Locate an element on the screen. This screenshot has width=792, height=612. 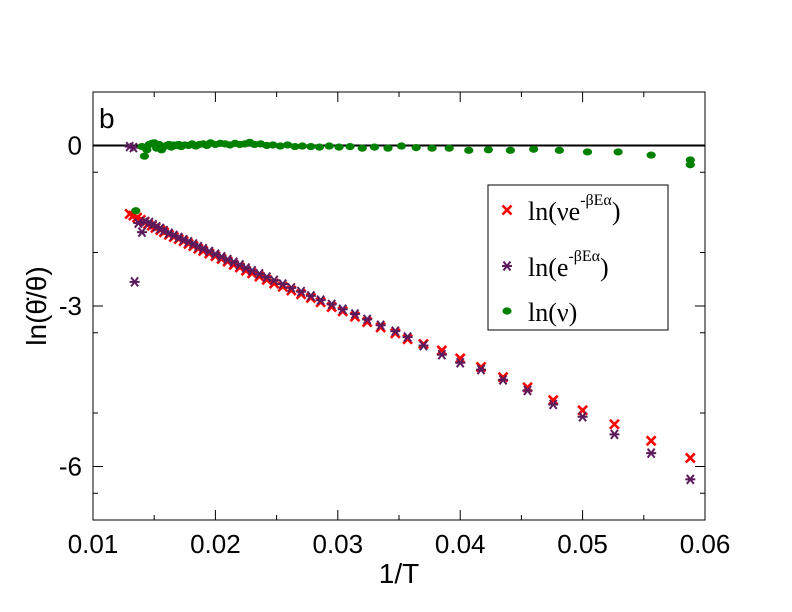
legend-box is located at coordinates (578, 257).